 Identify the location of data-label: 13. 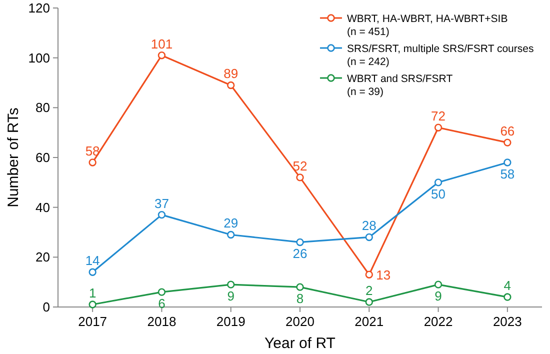
(383, 275).